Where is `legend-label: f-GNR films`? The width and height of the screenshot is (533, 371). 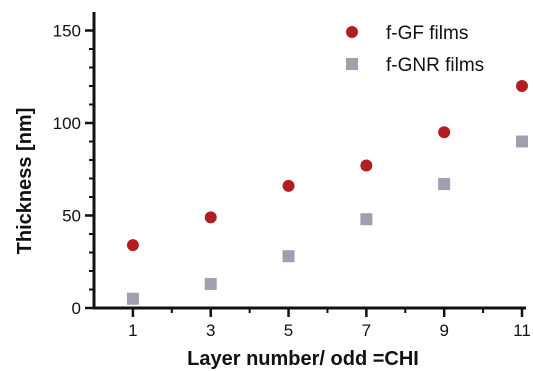
legend-label: f-GNR films is located at coordinates (435, 65).